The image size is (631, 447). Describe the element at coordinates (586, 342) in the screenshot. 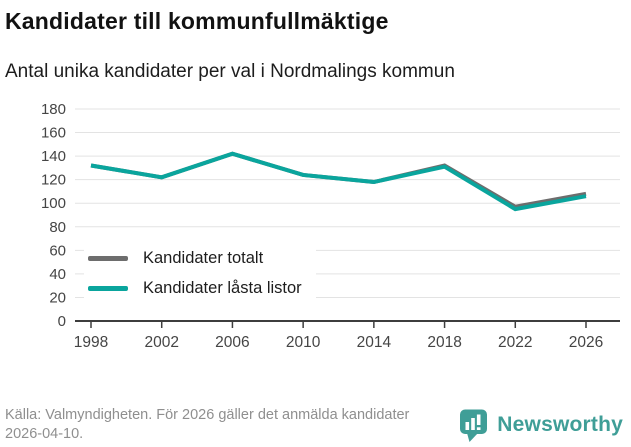

I see `x-tick-label: 2026` at that location.